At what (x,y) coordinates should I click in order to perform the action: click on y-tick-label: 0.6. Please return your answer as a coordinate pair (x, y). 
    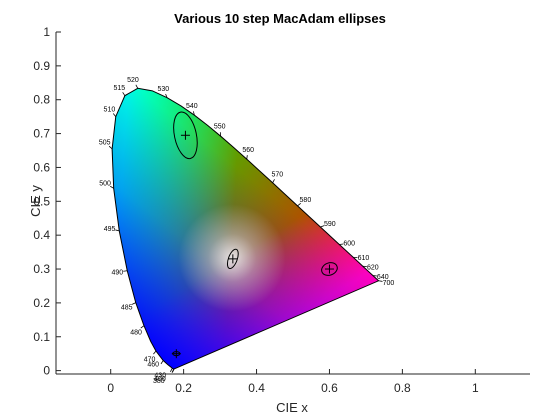
    Looking at the image, I should click on (41, 167).